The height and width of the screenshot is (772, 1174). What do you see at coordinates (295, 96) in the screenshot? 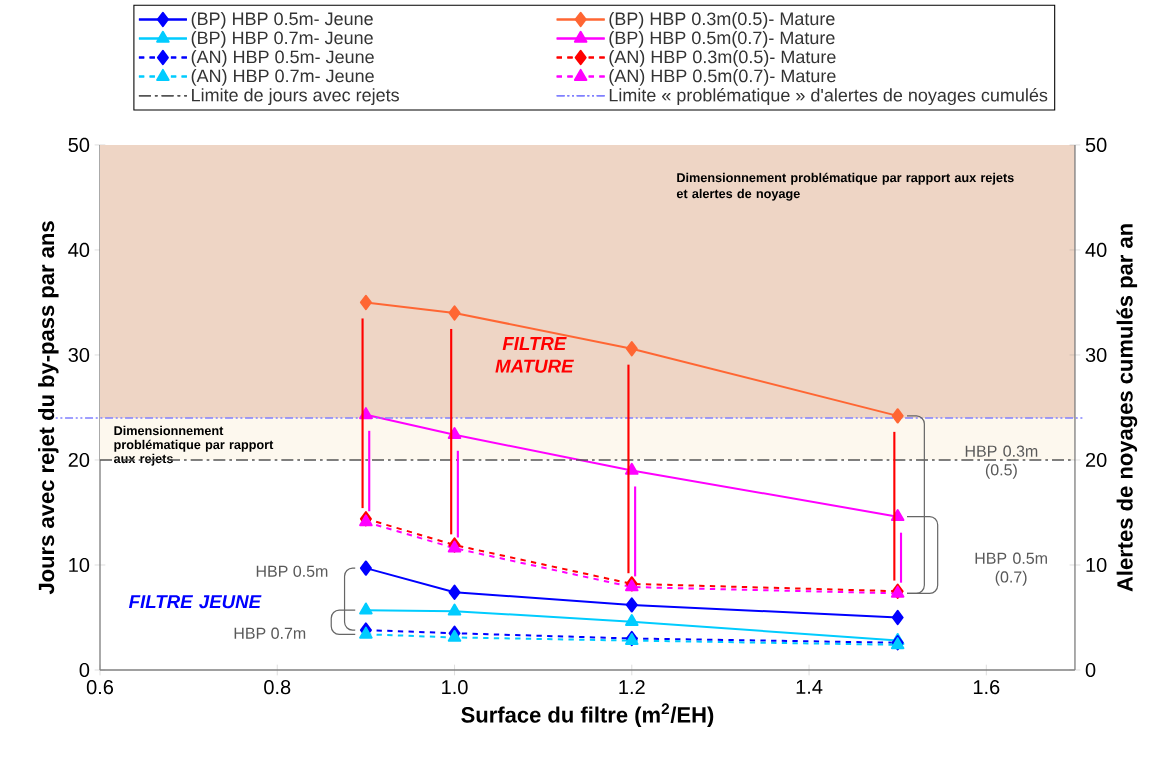
I see `legend-label: Limite de jours avec rejets` at bounding box center [295, 96].